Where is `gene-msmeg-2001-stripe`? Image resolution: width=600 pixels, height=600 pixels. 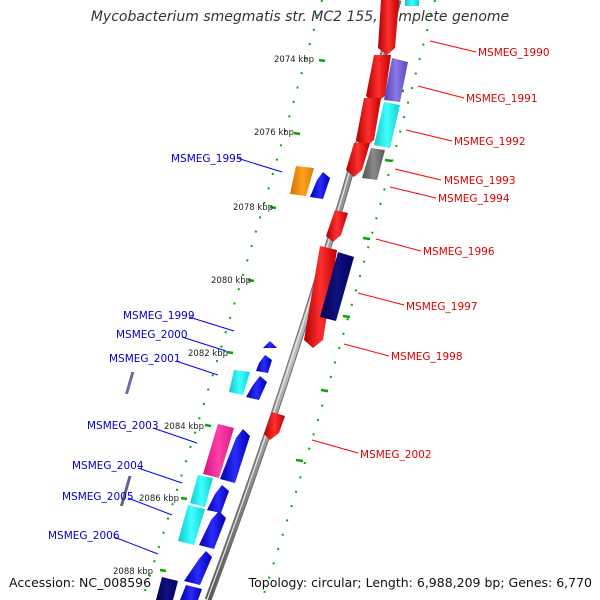
gene-msmeg-2001-stripe is located at coordinates (130, 383).